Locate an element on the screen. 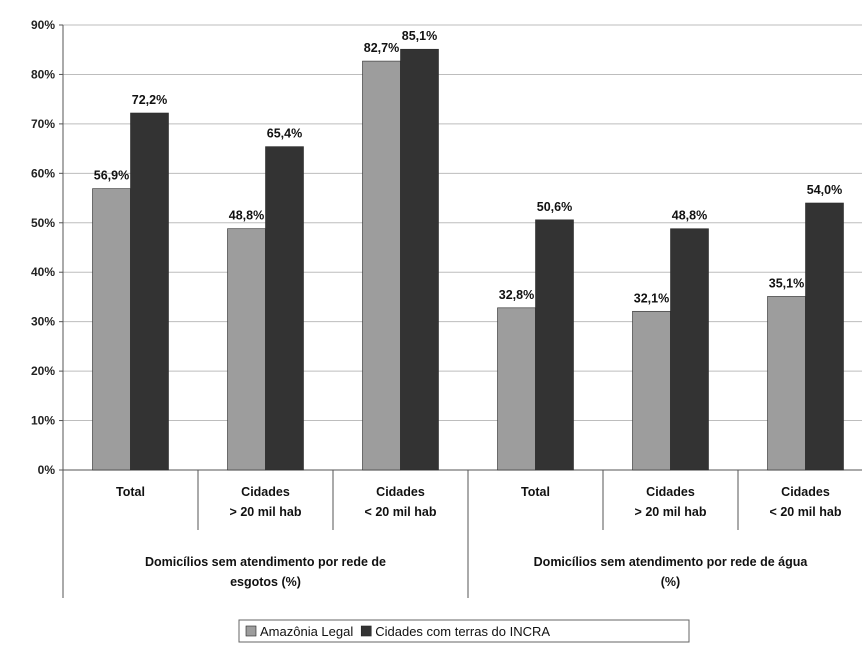  data-label: 54,0% is located at coordinates (824, 190).